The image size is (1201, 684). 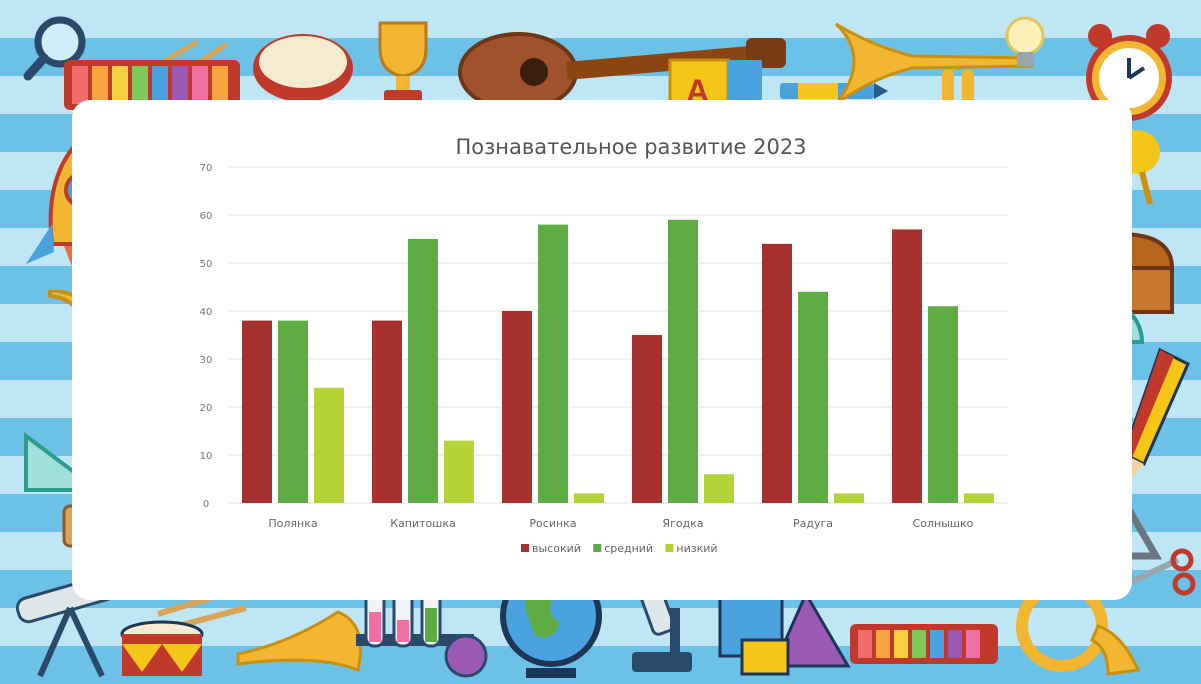 I want to click on x-tick-label: Росинка, so click(x=552, y=523).